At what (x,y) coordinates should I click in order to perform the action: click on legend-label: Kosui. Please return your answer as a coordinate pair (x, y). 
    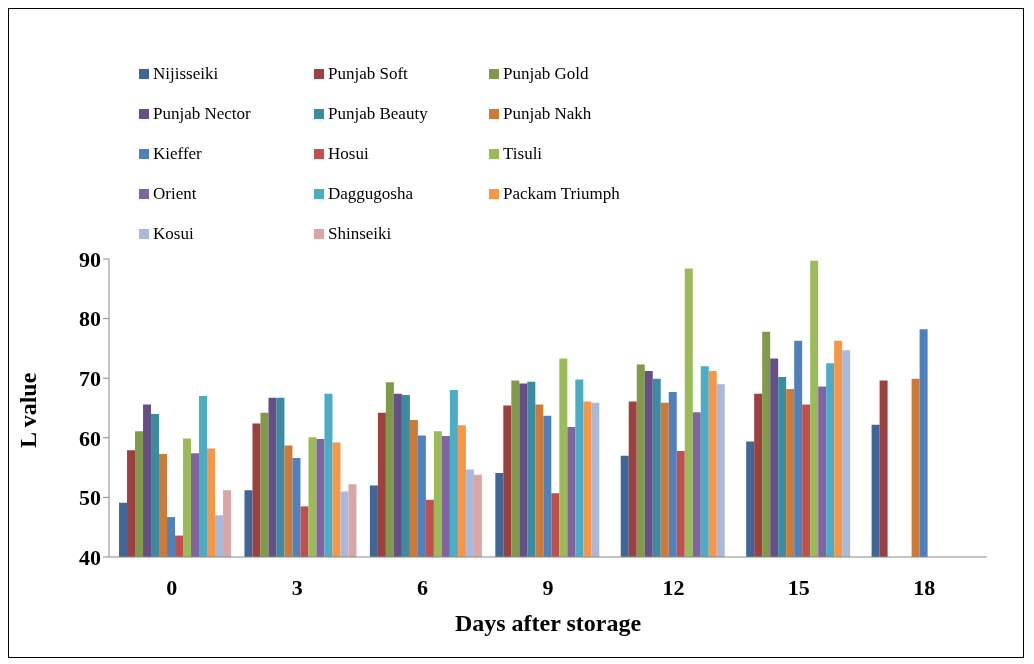
    Looking at the image, I should click on (173, 234).